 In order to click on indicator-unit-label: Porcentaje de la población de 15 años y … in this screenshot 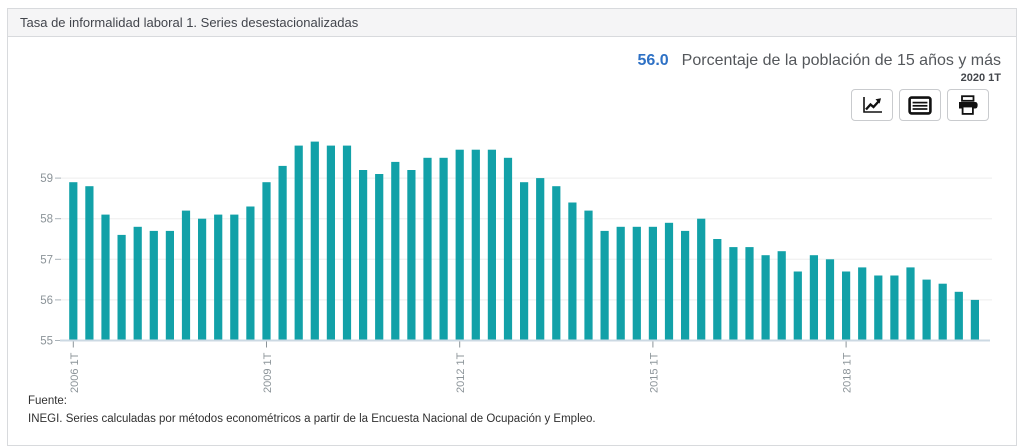, I will do `click(841, 60)`.